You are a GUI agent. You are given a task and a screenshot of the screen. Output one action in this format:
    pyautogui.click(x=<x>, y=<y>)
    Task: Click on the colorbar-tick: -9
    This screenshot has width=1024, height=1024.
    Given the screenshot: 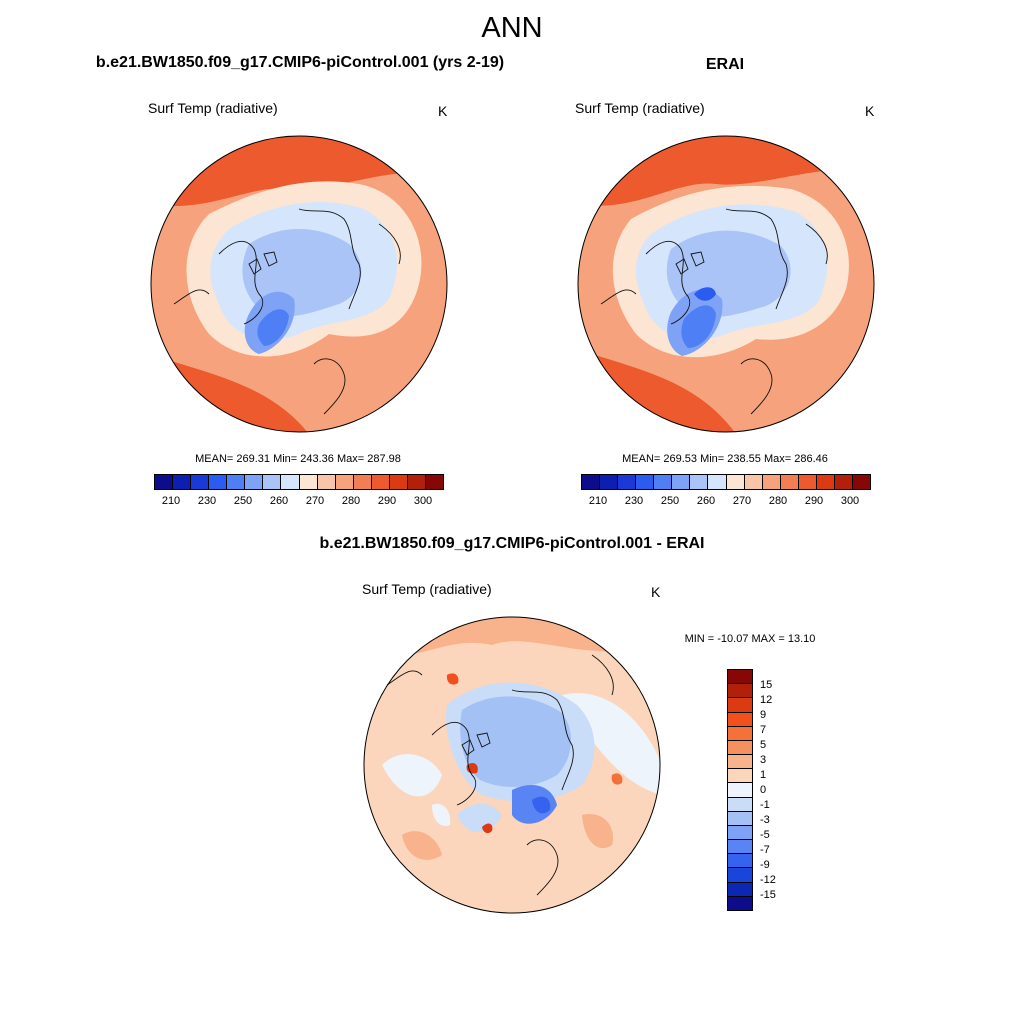 What is the action you would take?
    pyautogui.click(x=765, y=865)
    